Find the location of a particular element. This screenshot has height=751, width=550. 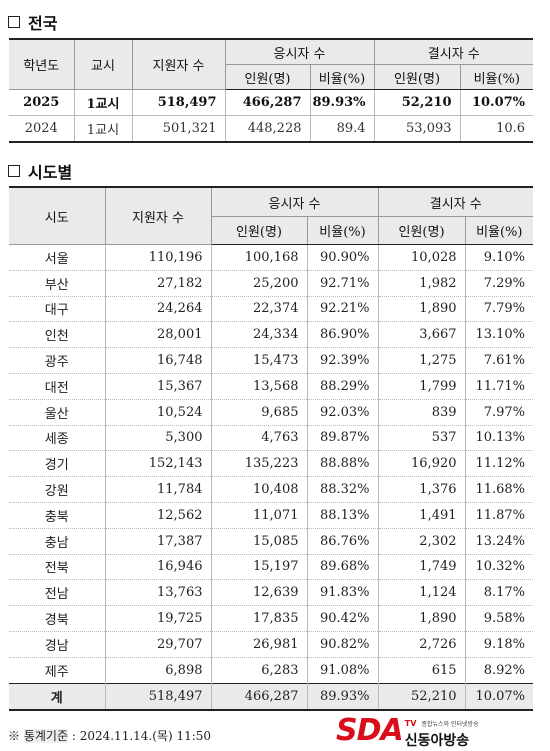

table-row: 충남 17,387 15,085 86.76% 2,302 13.24% is located at coordinates (271, 541).